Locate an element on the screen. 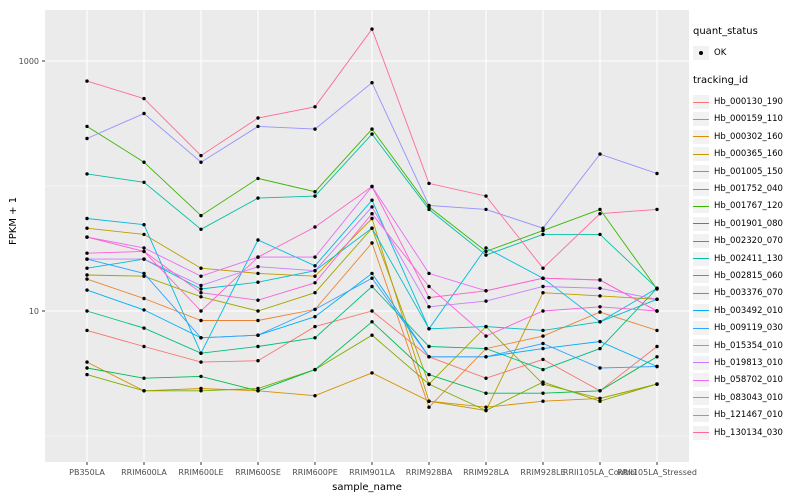 The height and width of the screenshot is (500, 800). legend-item-Hb_000302_160: Hb_000302_160 is located at coordinates (746, 136).